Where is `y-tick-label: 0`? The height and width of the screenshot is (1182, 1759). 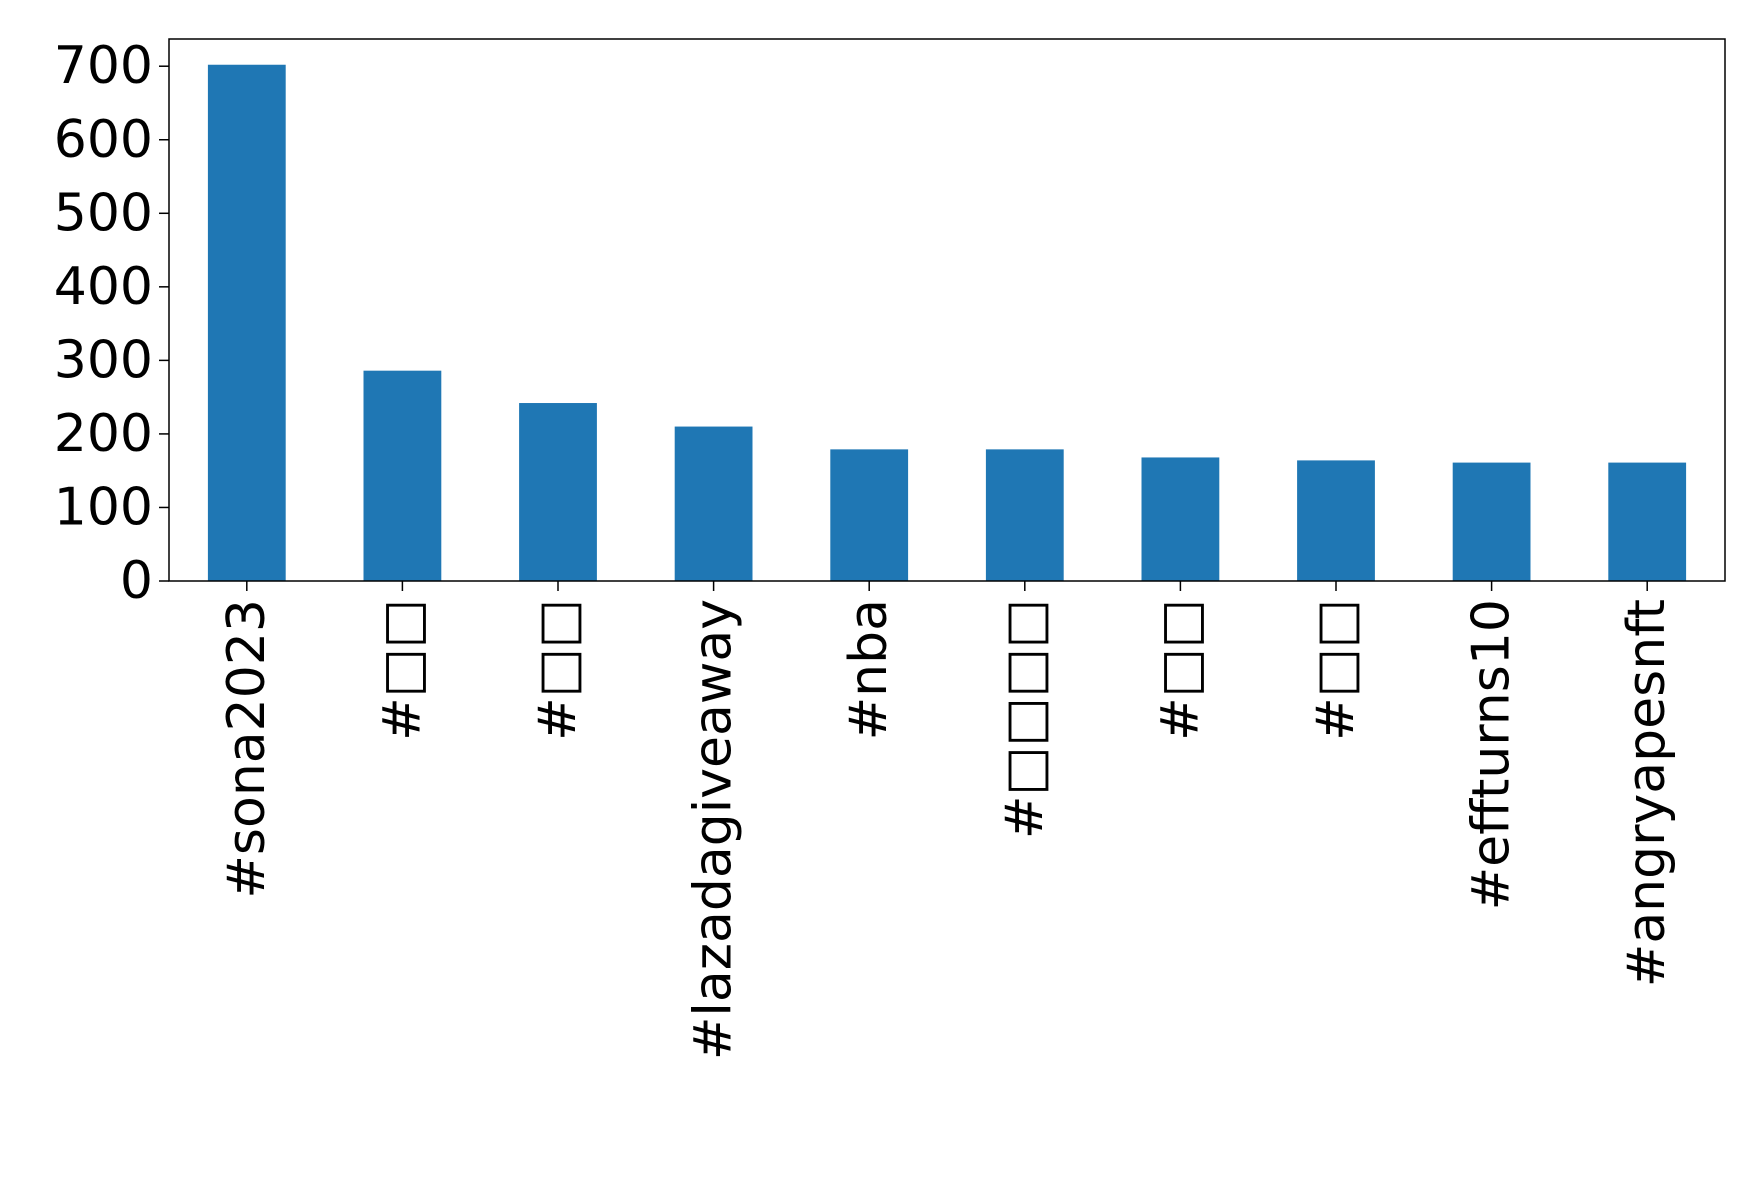 y-tick-label: 0 is located at coordinates (136, 581).